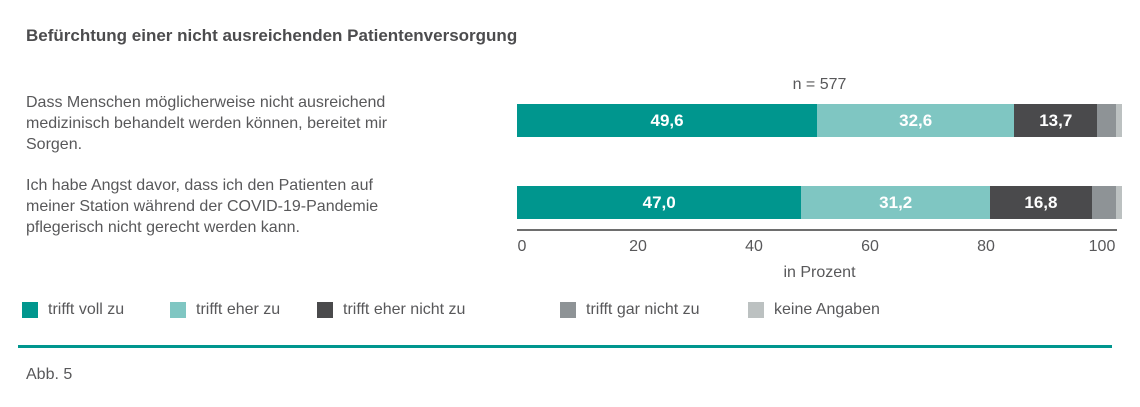 The image size is (1140, 407). I want to click on legend-label: trifft gar nicht zu, so click(643, 309).